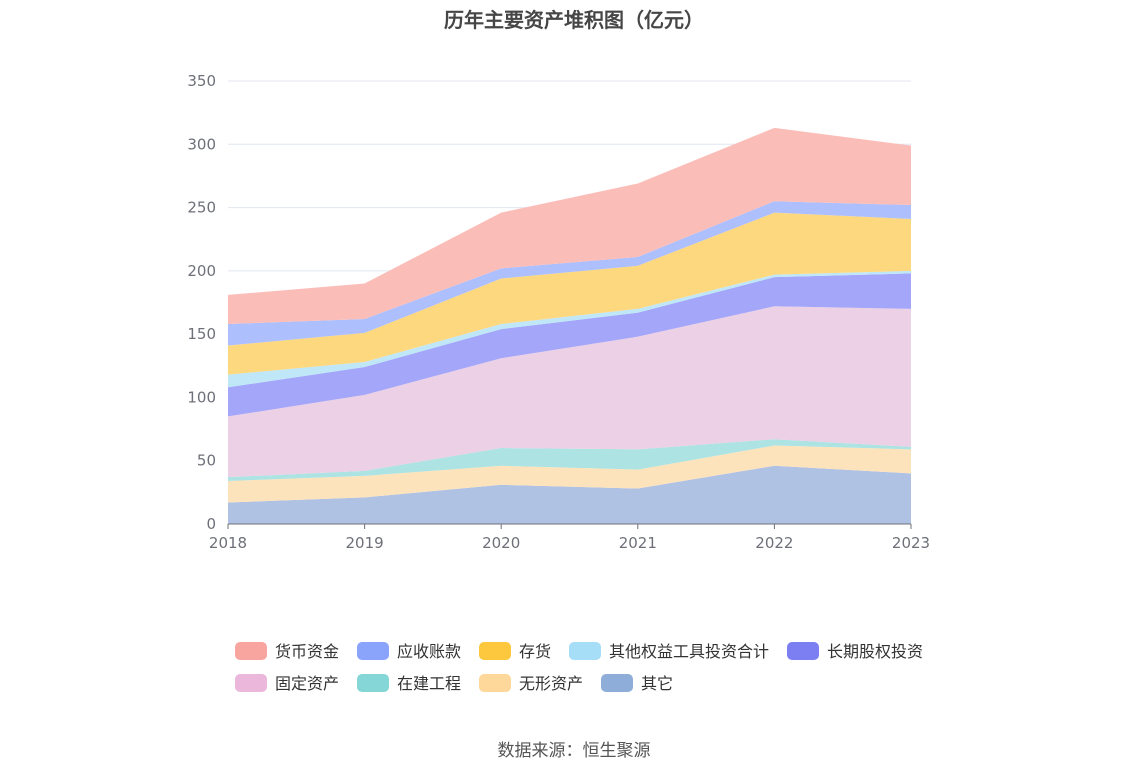 The image size is (1148, 776). Describe the element at coordinates (551, 683) in the screenshot. I see `legend-label: 无形资产` at that location.